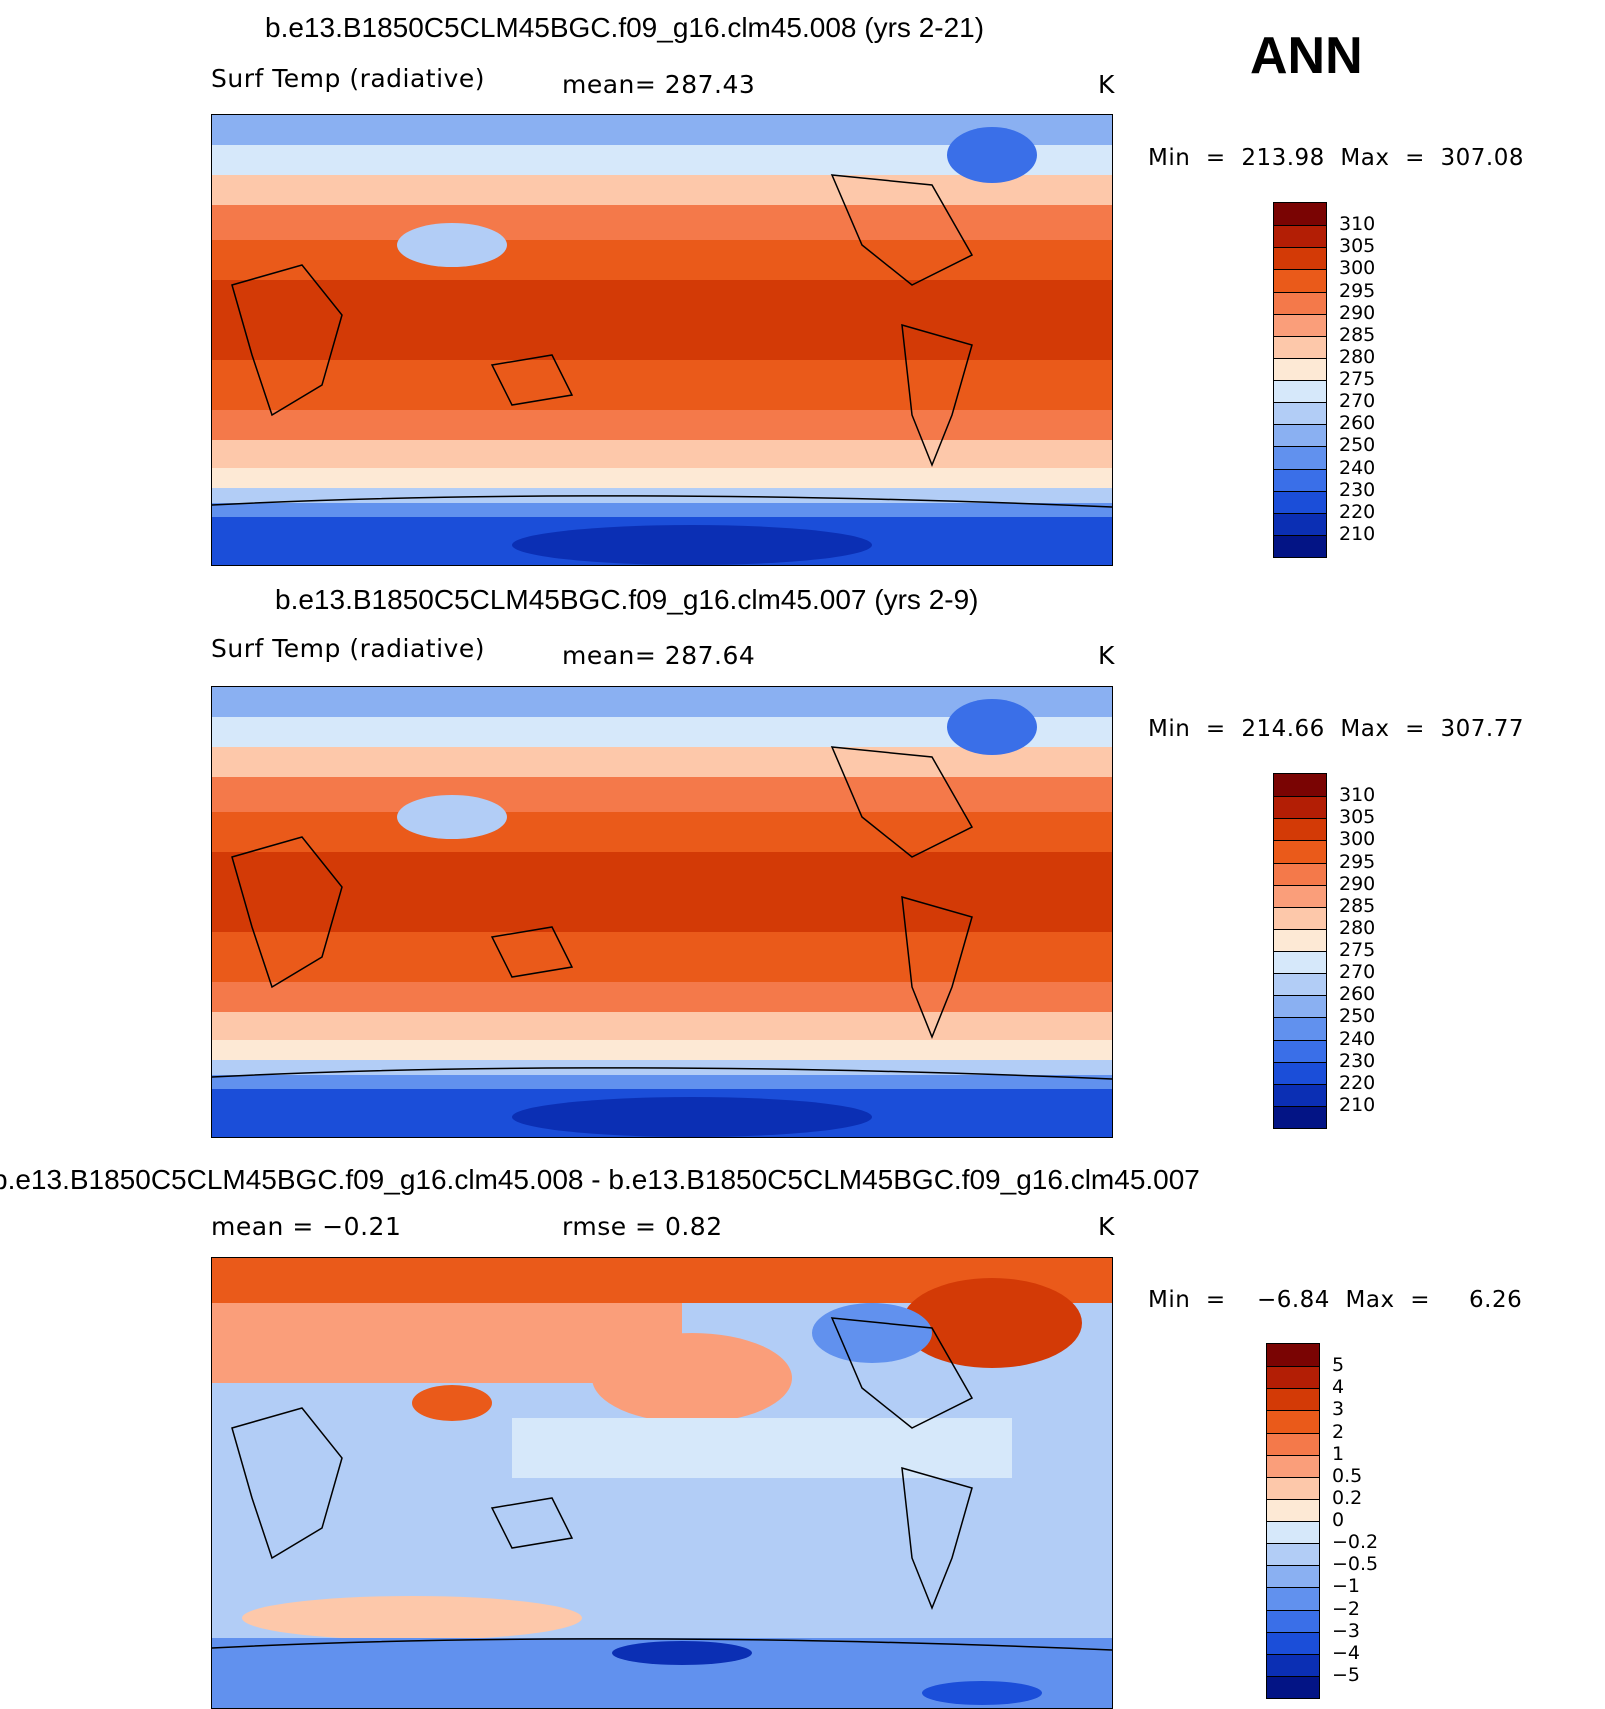  Describe the element at coordinates (937, 1538) in the screenshot. I see `p3-coast-samerica` at that location.